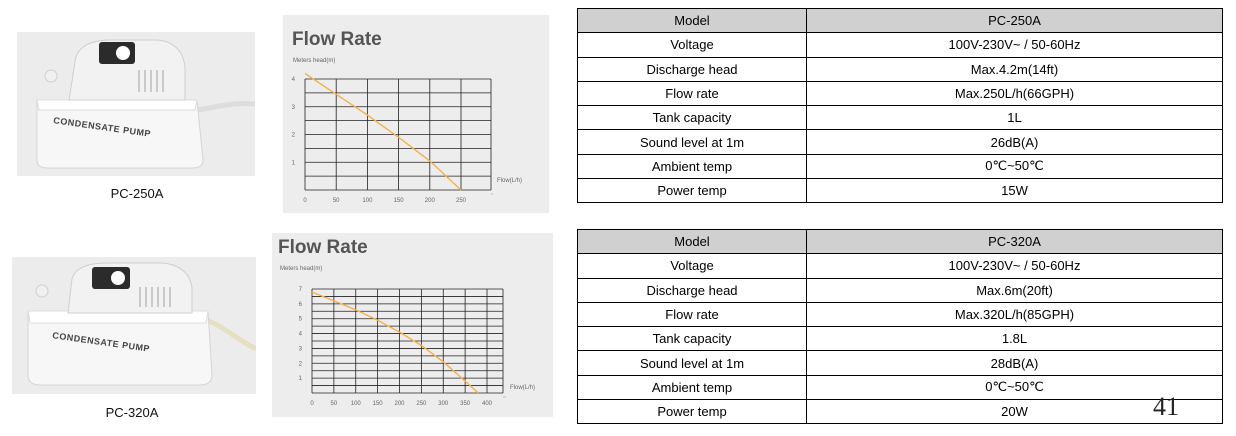  Describe the element at coordinates (132, 412) in the screenshot. I see `product-caption: PC-320A` at that location.